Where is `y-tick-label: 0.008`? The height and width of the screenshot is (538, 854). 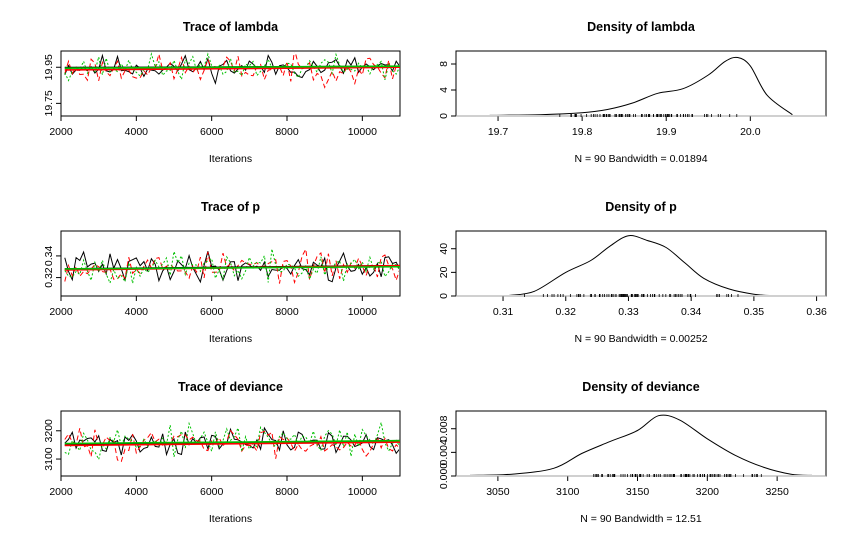
y-tick-label: 0.008 is located at coordinates (444, 428).